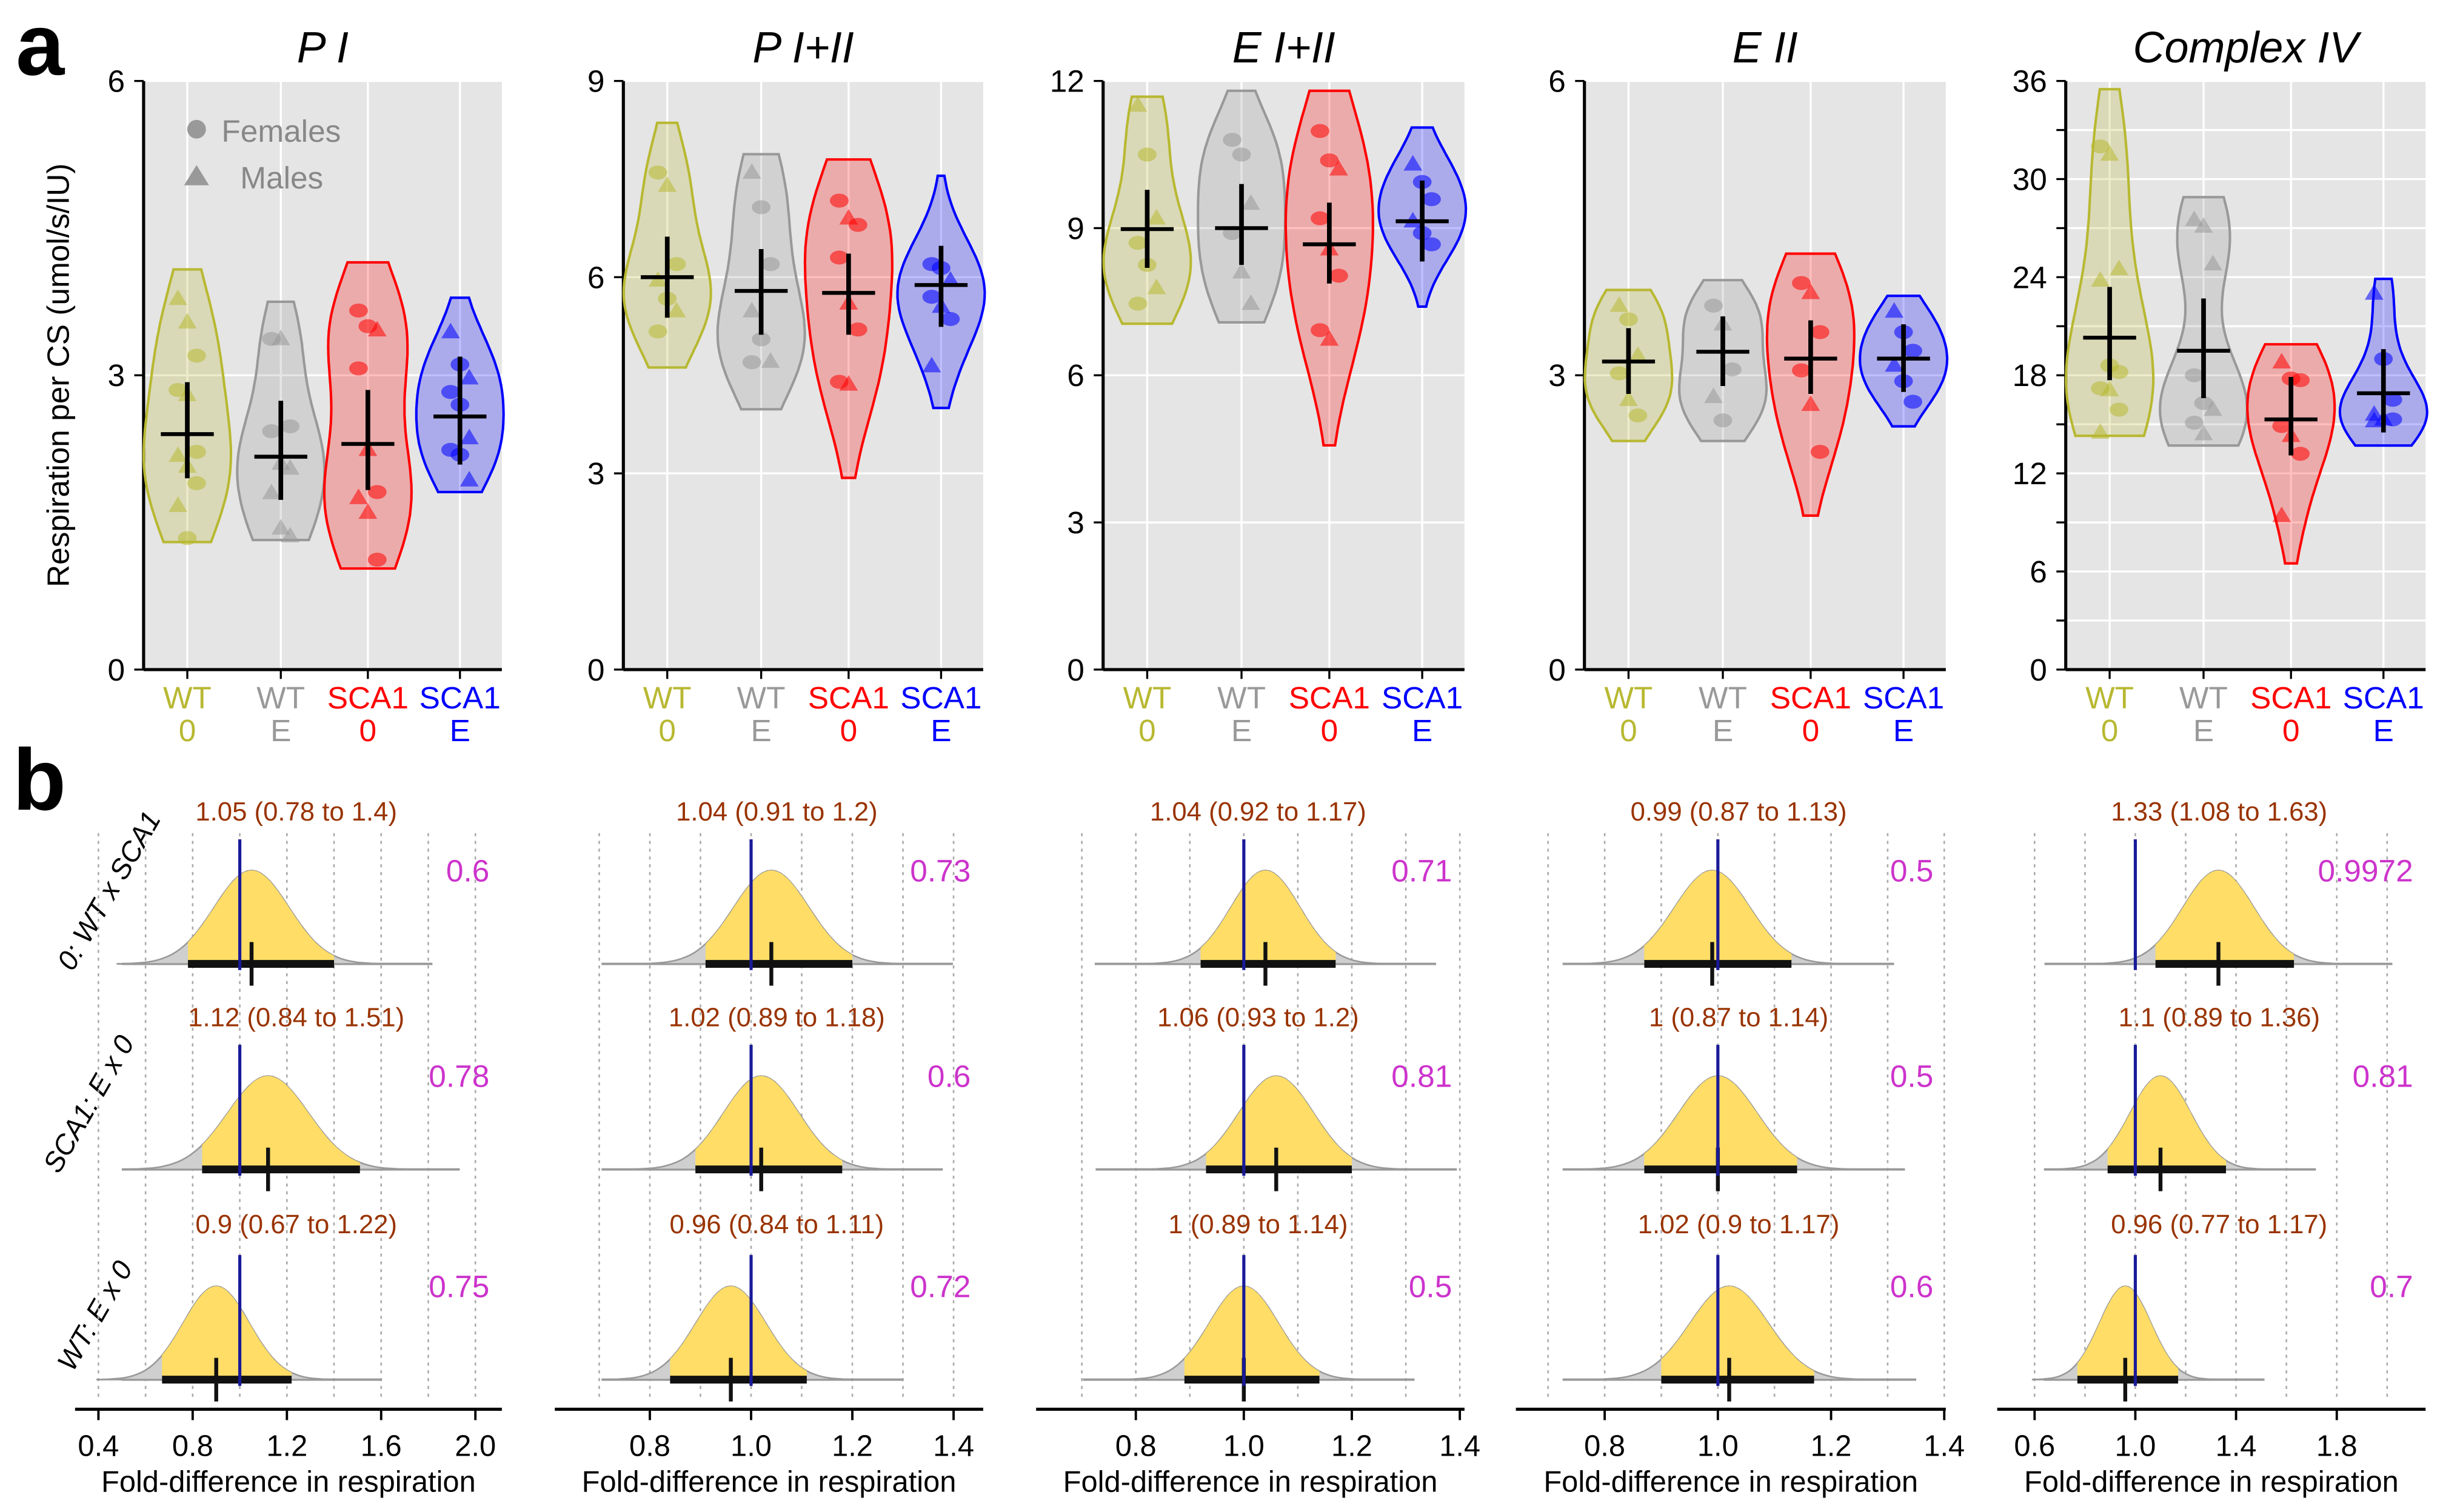  Describe the element at coordinates (88, 1103) in the screenshot. I see `row-label: SCA1: E x 0` at that location.